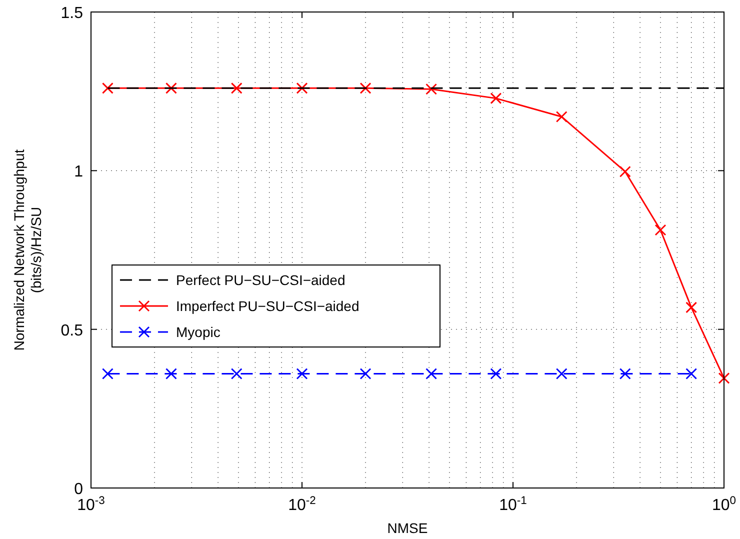 This screenshot has width=740, height=539. I want to click on legend-label: Myopic, so click(198, 332).